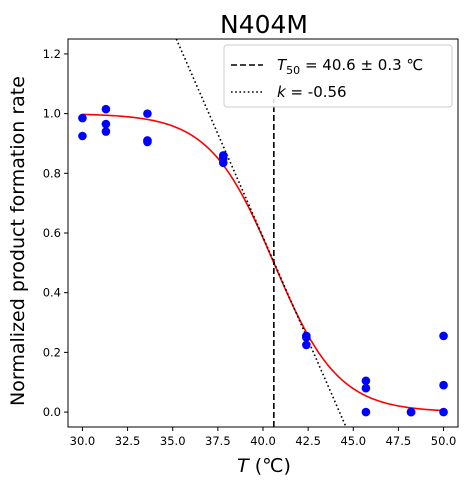 The image size is (464, 487). What do you see at coordinates (243, 466) in the screenshot?
I see `x-axis-title-symbol: T` at bounding box center [243, 466].